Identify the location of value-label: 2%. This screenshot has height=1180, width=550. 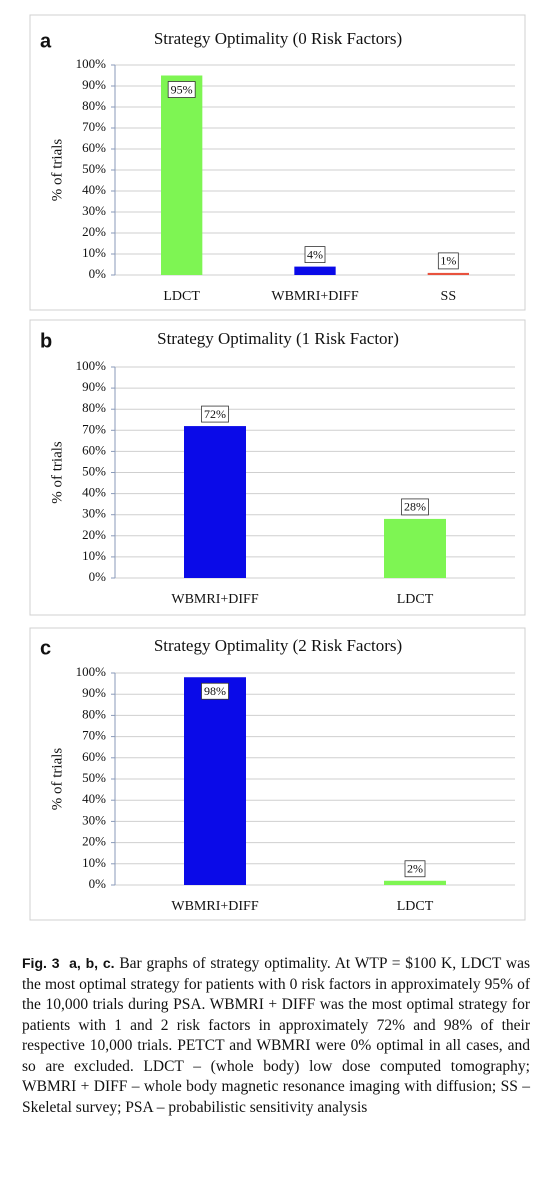
(415, 869).